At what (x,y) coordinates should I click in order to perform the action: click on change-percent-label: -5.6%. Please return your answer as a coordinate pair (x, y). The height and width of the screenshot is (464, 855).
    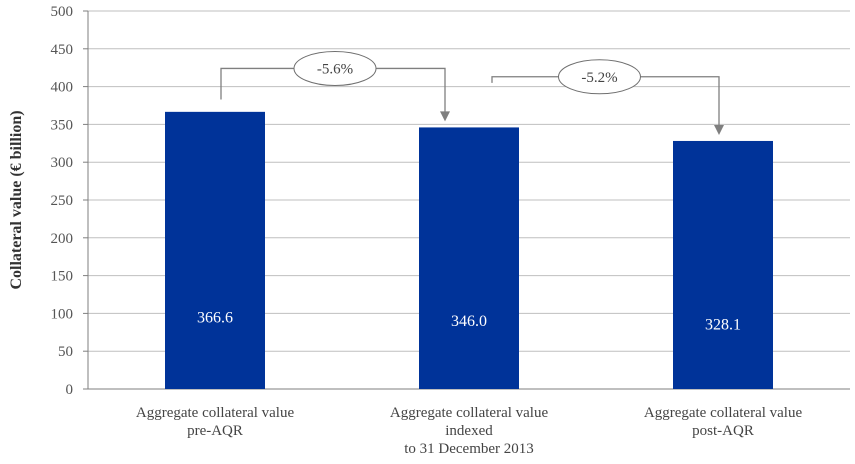
    Looking at the image, I should click on (335, 69).